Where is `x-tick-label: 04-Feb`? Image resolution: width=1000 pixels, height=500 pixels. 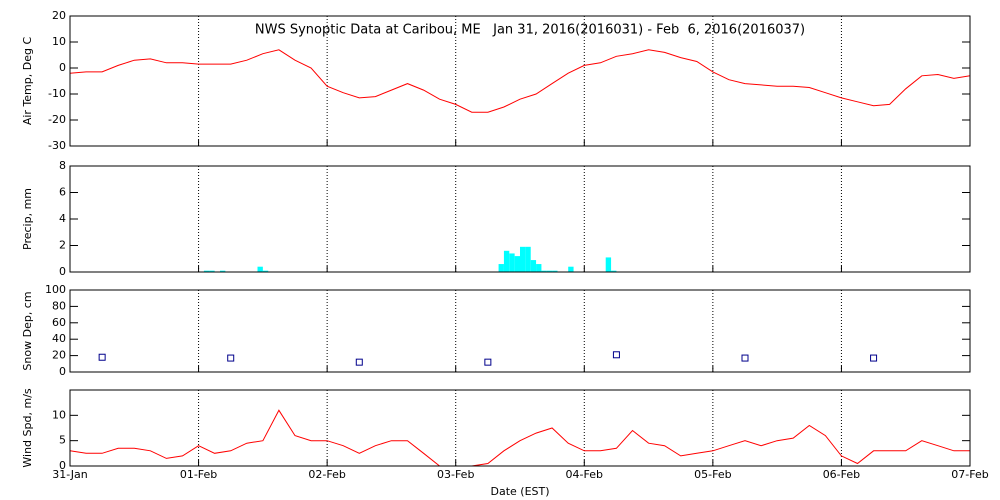
x-tick-label: 04-Feb is located at coordinates (584, 474).